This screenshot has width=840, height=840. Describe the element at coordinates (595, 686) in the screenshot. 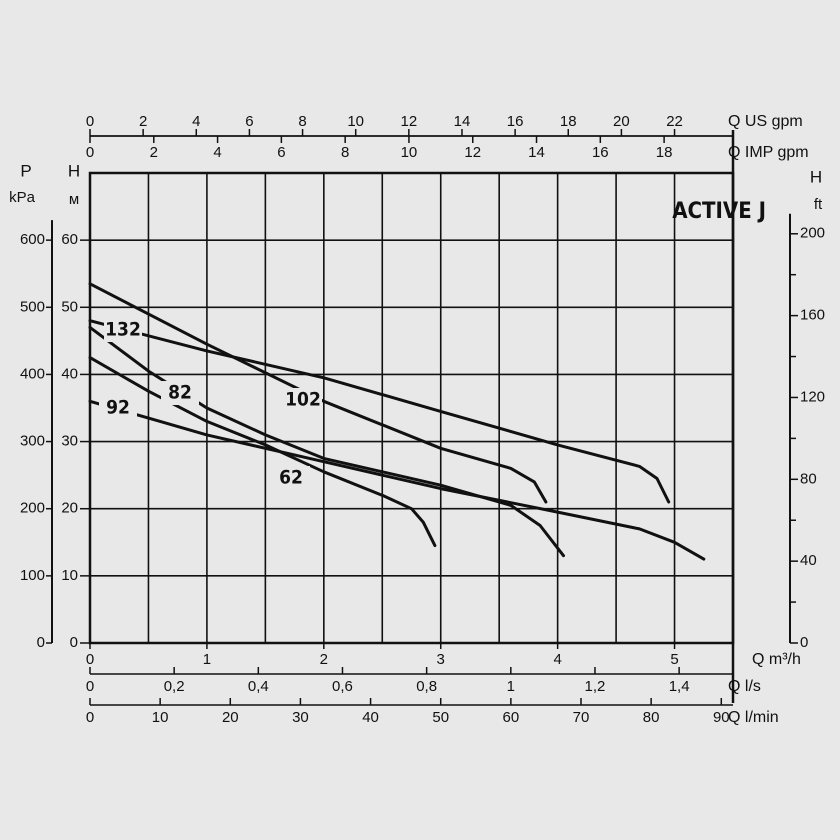

I see `ls_axis-tick-label: 1,2` at that location.